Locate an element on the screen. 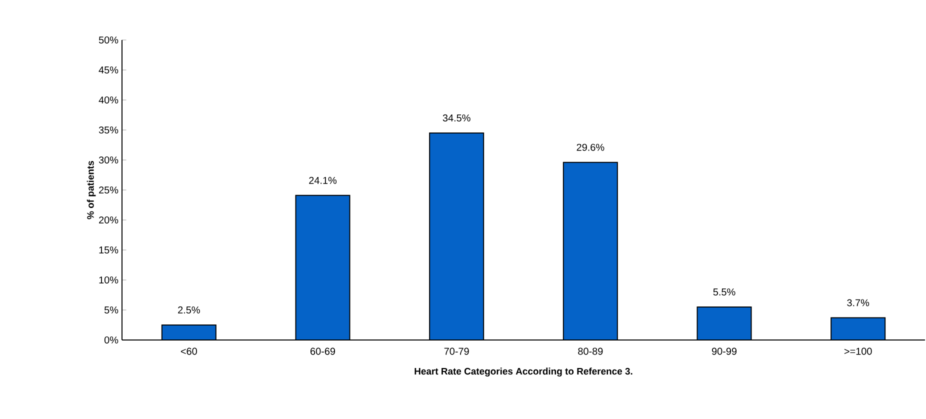 This screenshot has height=419, width=926. y-tick-label: 25% is located at coordinates (108, 190).